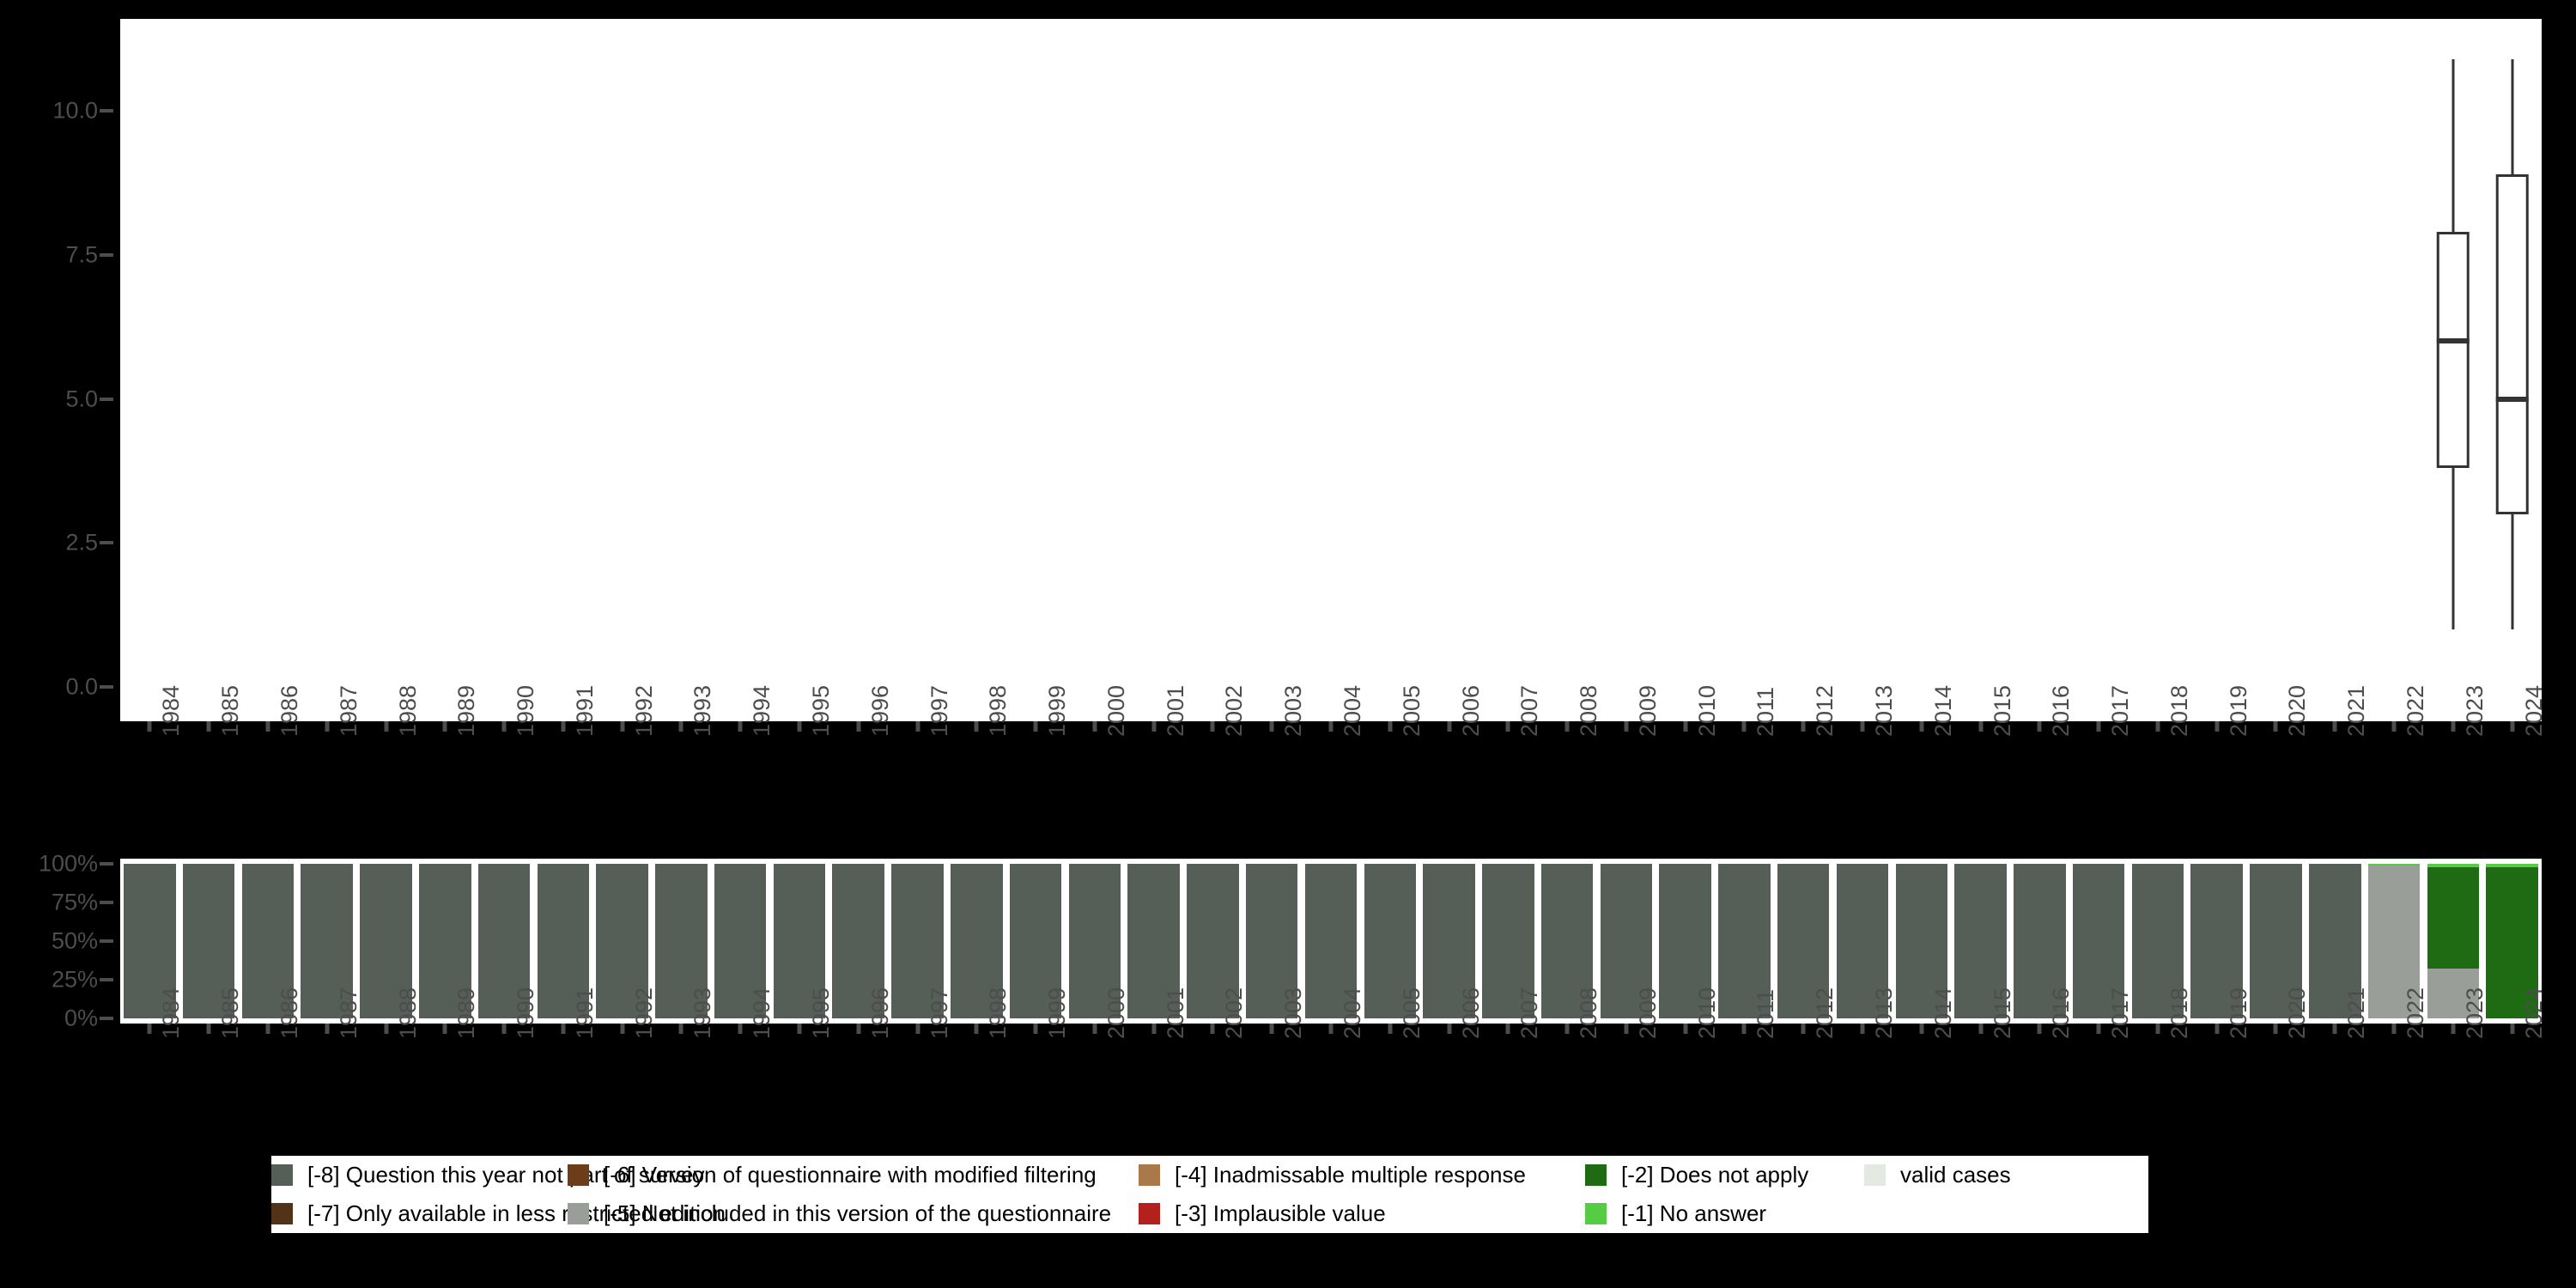  I want to click on barchart-x-tick-label: 2004, so click(1352, 1013).